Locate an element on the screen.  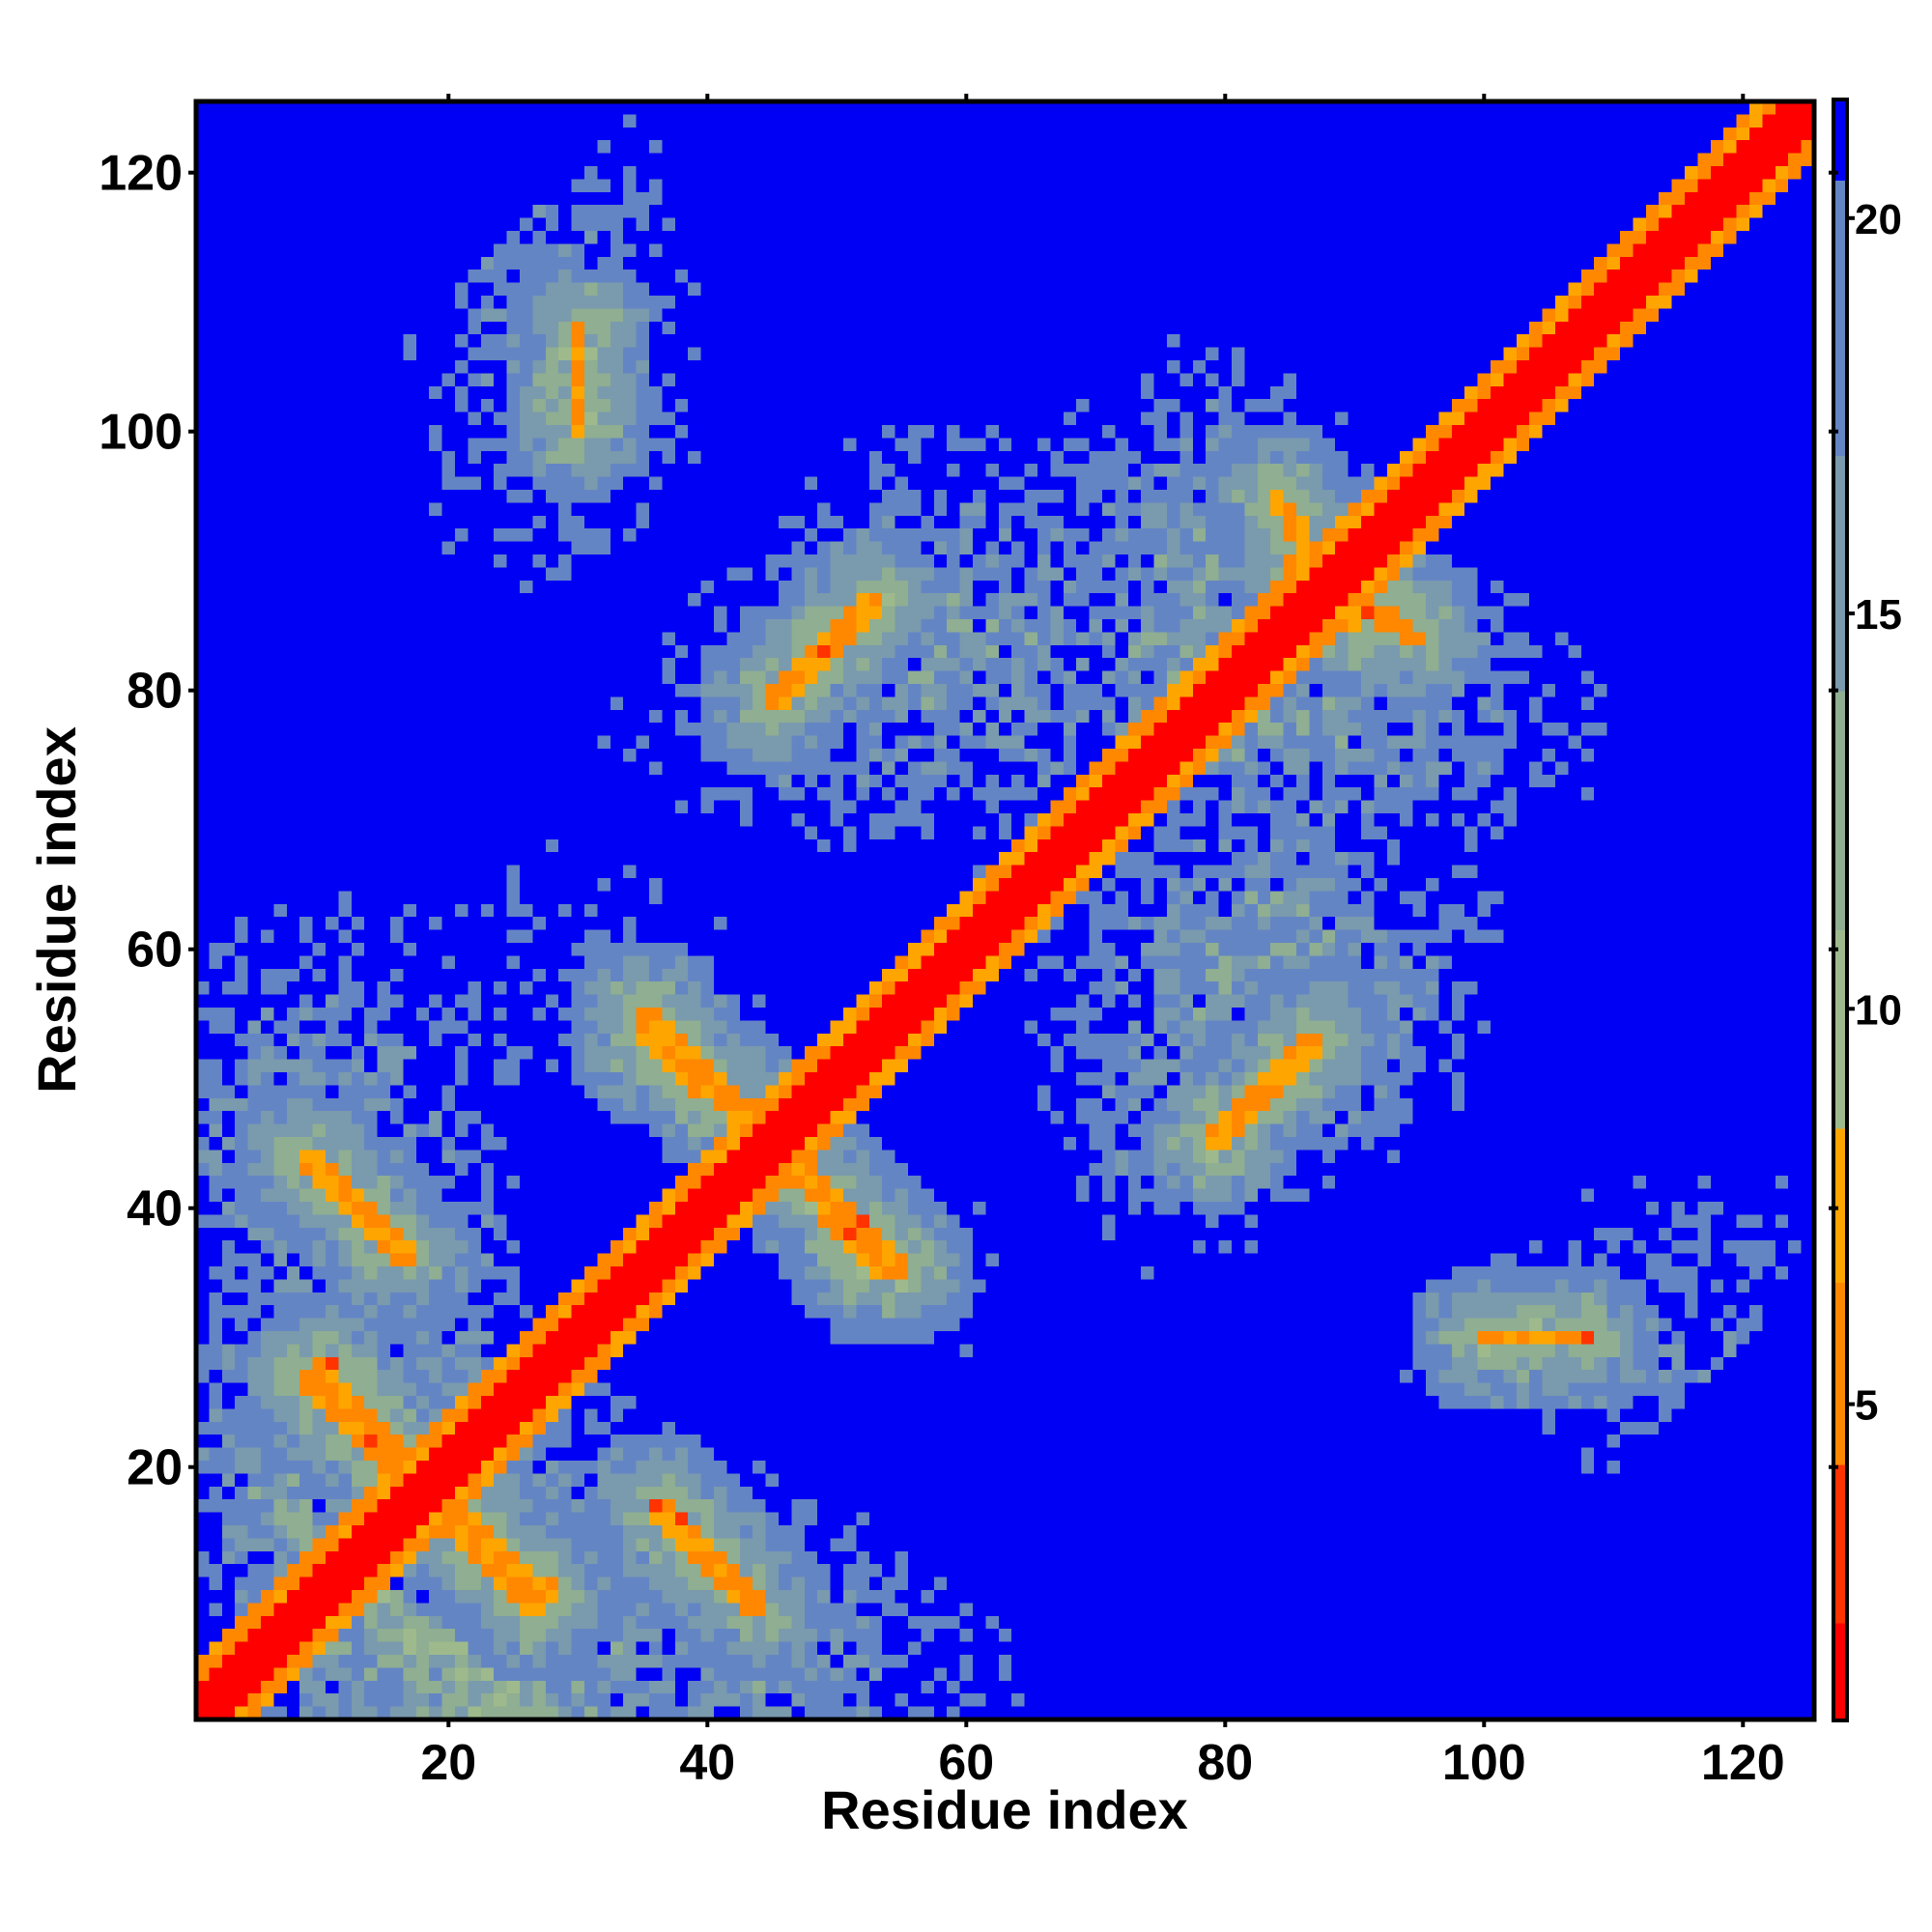
colorbar-frame is located at coordinates (1840, 910).